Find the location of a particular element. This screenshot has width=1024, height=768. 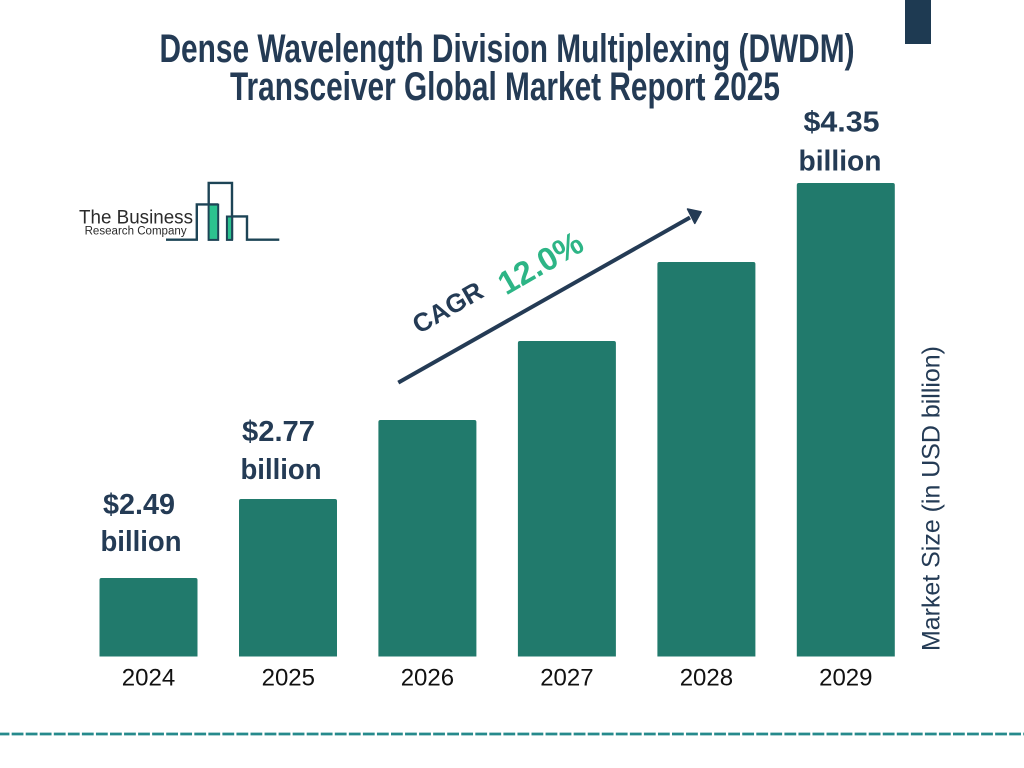

svg-text: 2029 is located at coordinates (845, 678).